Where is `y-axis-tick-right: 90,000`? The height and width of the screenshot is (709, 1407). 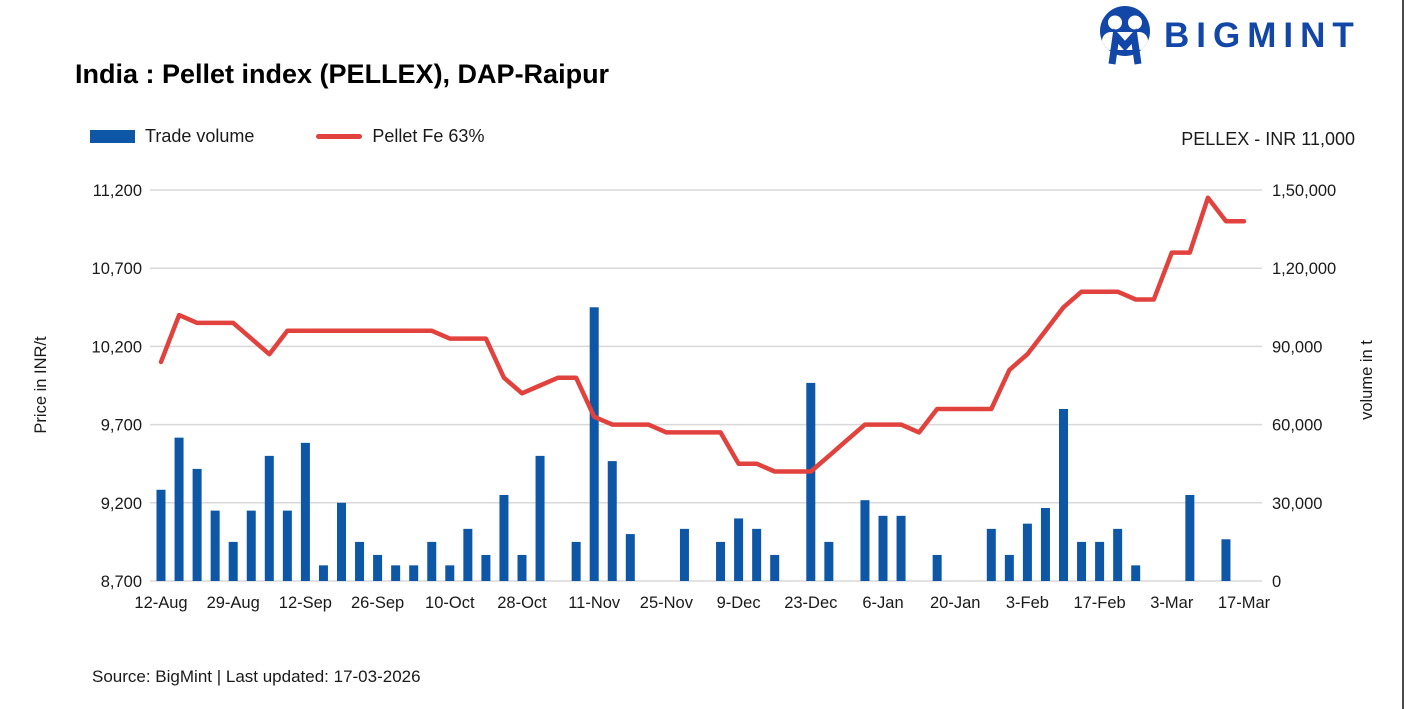
y-axis-tick-right: 90,000 is located at coordinates (1297, 347).